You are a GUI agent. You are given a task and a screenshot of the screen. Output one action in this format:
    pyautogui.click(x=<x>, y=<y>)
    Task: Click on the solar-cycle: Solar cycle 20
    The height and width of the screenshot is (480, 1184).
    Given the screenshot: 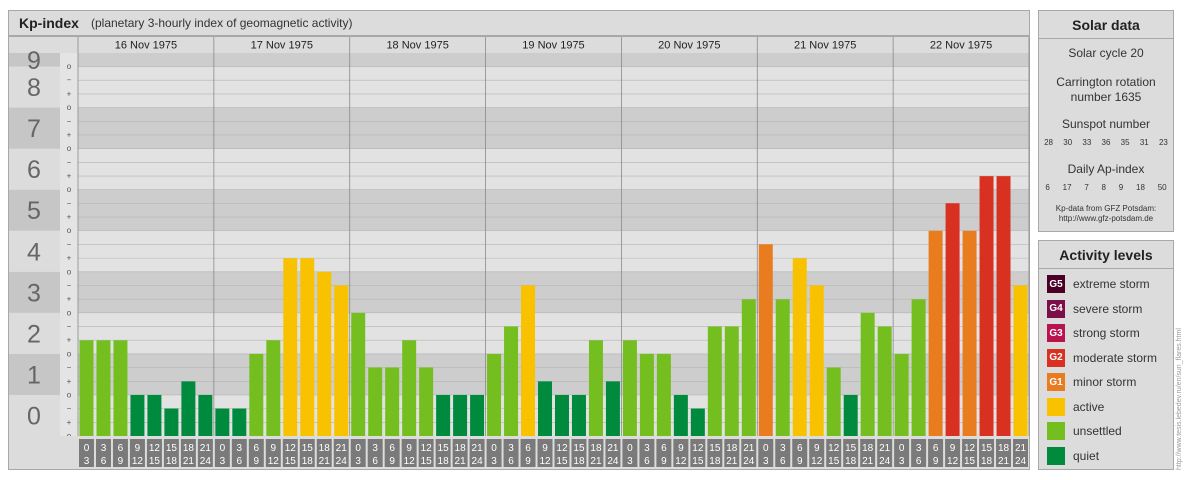 What is the action you would take?
    pyautogui.click(x=1106, y=53)
    